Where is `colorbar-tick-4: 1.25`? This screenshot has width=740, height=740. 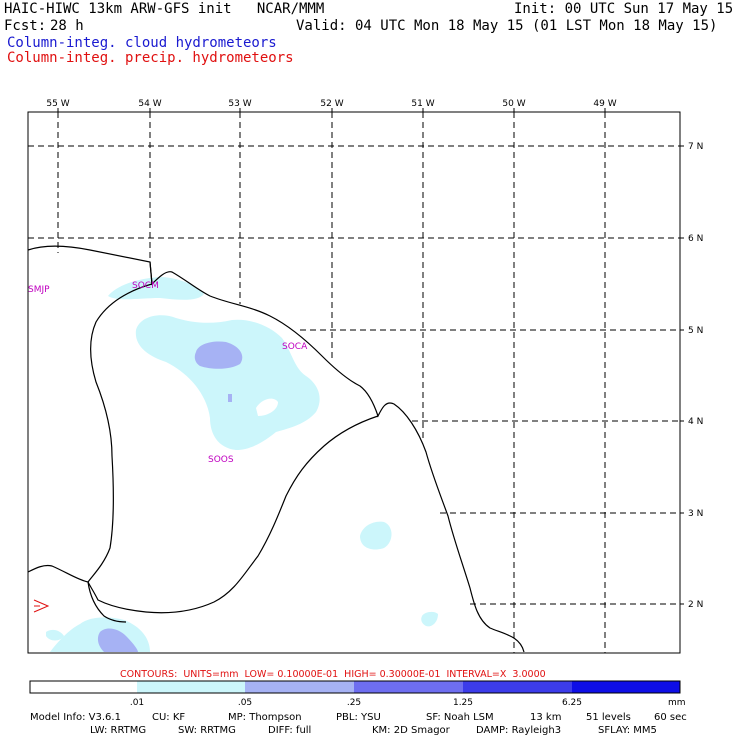 colorbar-tick-4: 1.25 is located at coordinates (463, 703).